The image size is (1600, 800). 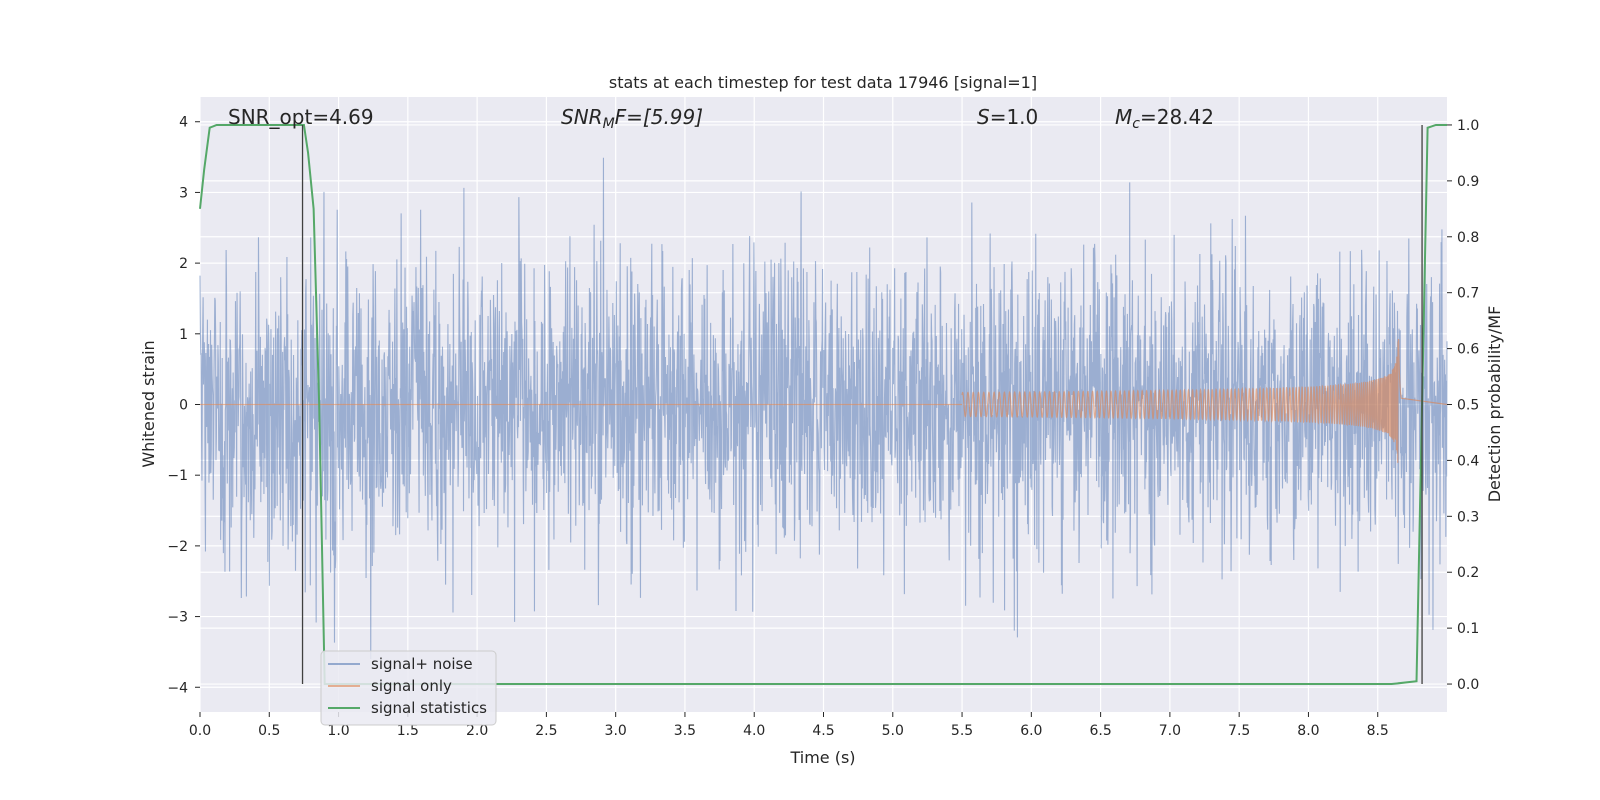 What do you see at coordinates (269, 731) in the screenshot?
I see `x-tick-label: 0.5` at bounding box center [269, 731].